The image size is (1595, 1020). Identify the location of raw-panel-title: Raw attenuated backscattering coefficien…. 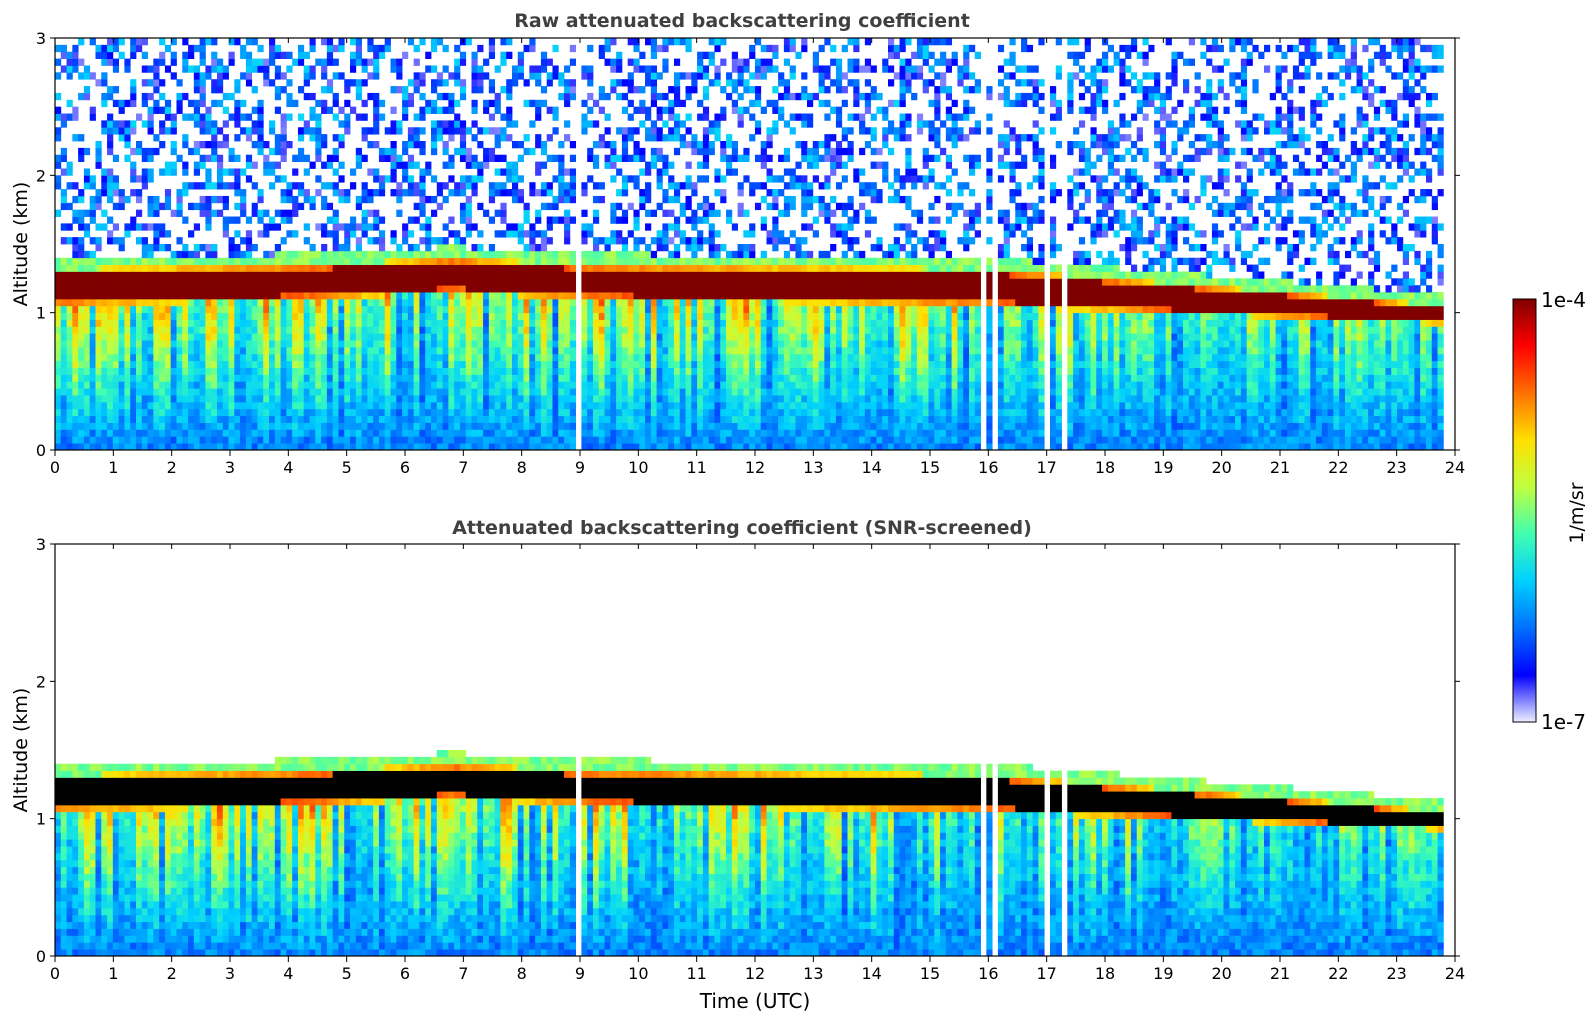
(742, 21).